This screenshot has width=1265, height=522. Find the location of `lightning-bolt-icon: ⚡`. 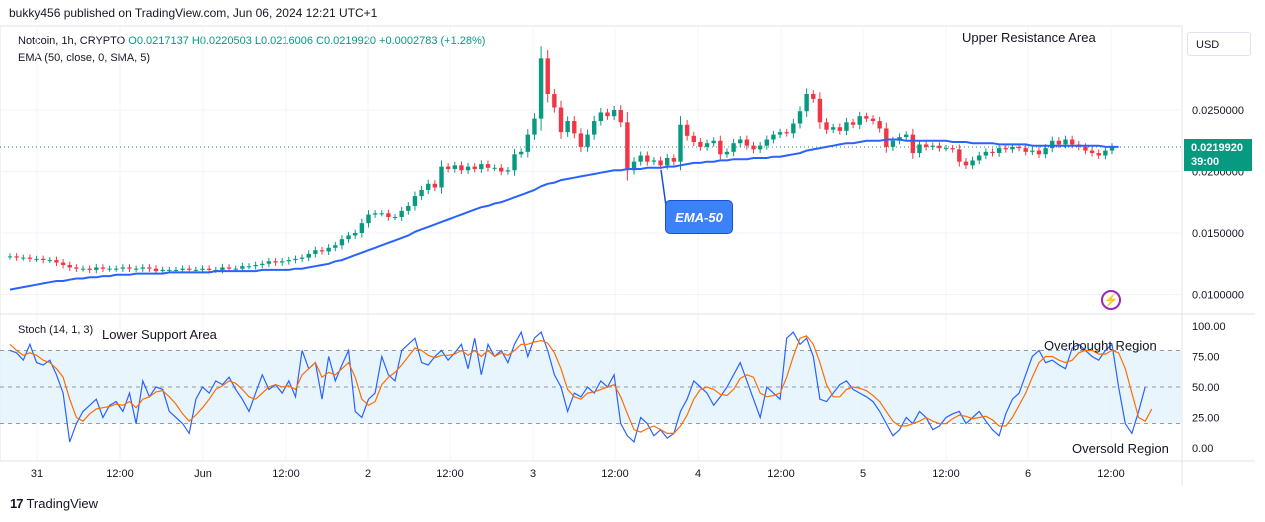

lightning-bolt-icon: ⚡ is located at coordinates (1111, 300).